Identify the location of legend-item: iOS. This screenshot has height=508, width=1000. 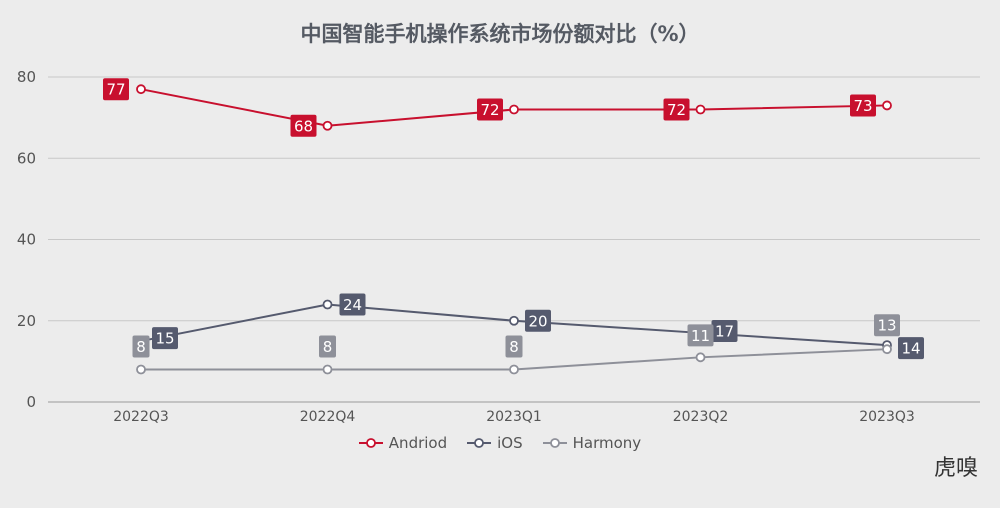
(495, 443).